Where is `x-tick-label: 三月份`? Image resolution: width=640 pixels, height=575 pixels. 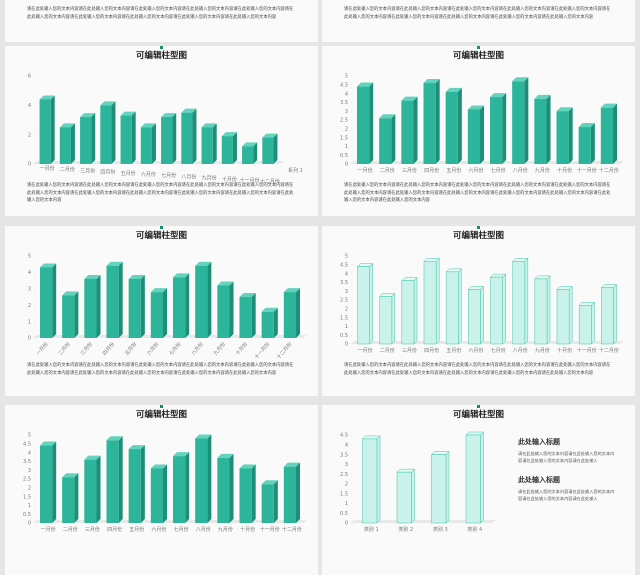
x-tick-label: 三月份 is located at coordinates (86, 349).